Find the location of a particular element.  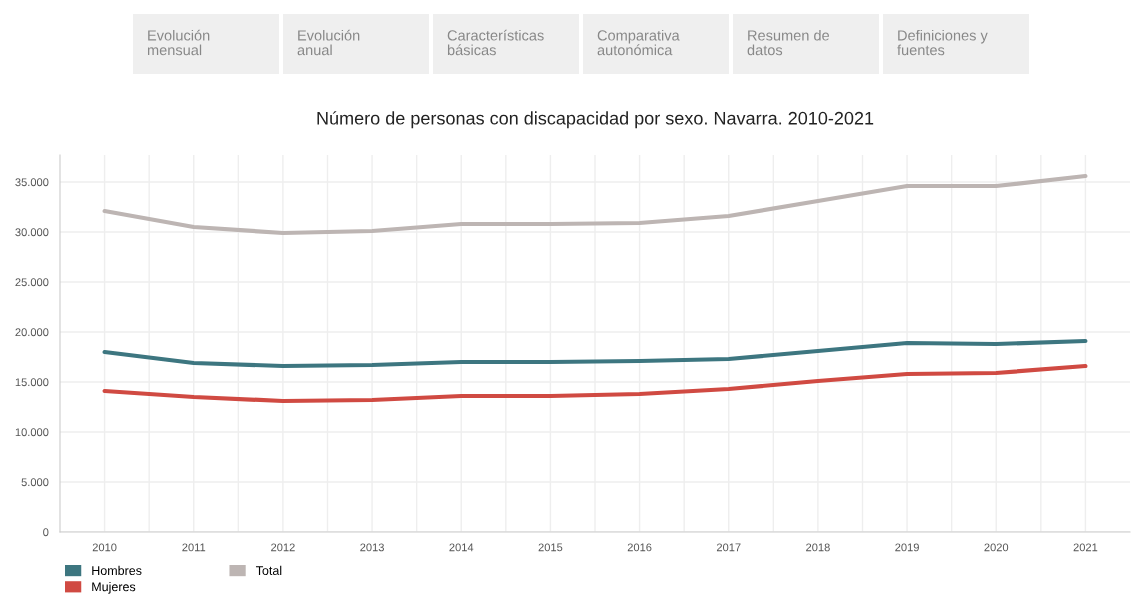

y-tick-label: 0 is located at coordinates (46, 532).